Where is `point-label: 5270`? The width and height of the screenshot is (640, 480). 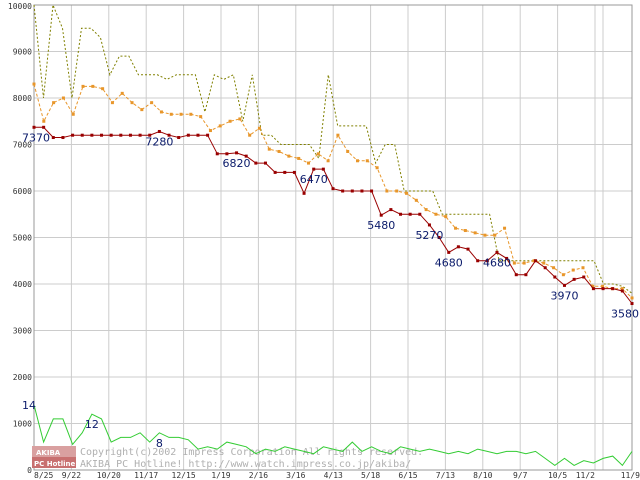
point-label: 5270 is located at coordinates (429, 235).